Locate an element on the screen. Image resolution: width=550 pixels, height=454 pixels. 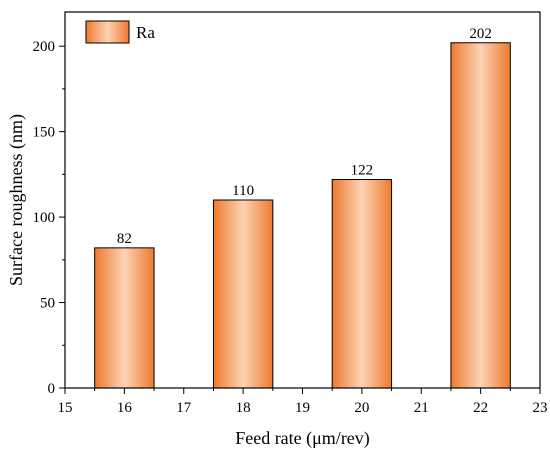
y-tick-label-150: 150 is located at coordinates (44, 133).